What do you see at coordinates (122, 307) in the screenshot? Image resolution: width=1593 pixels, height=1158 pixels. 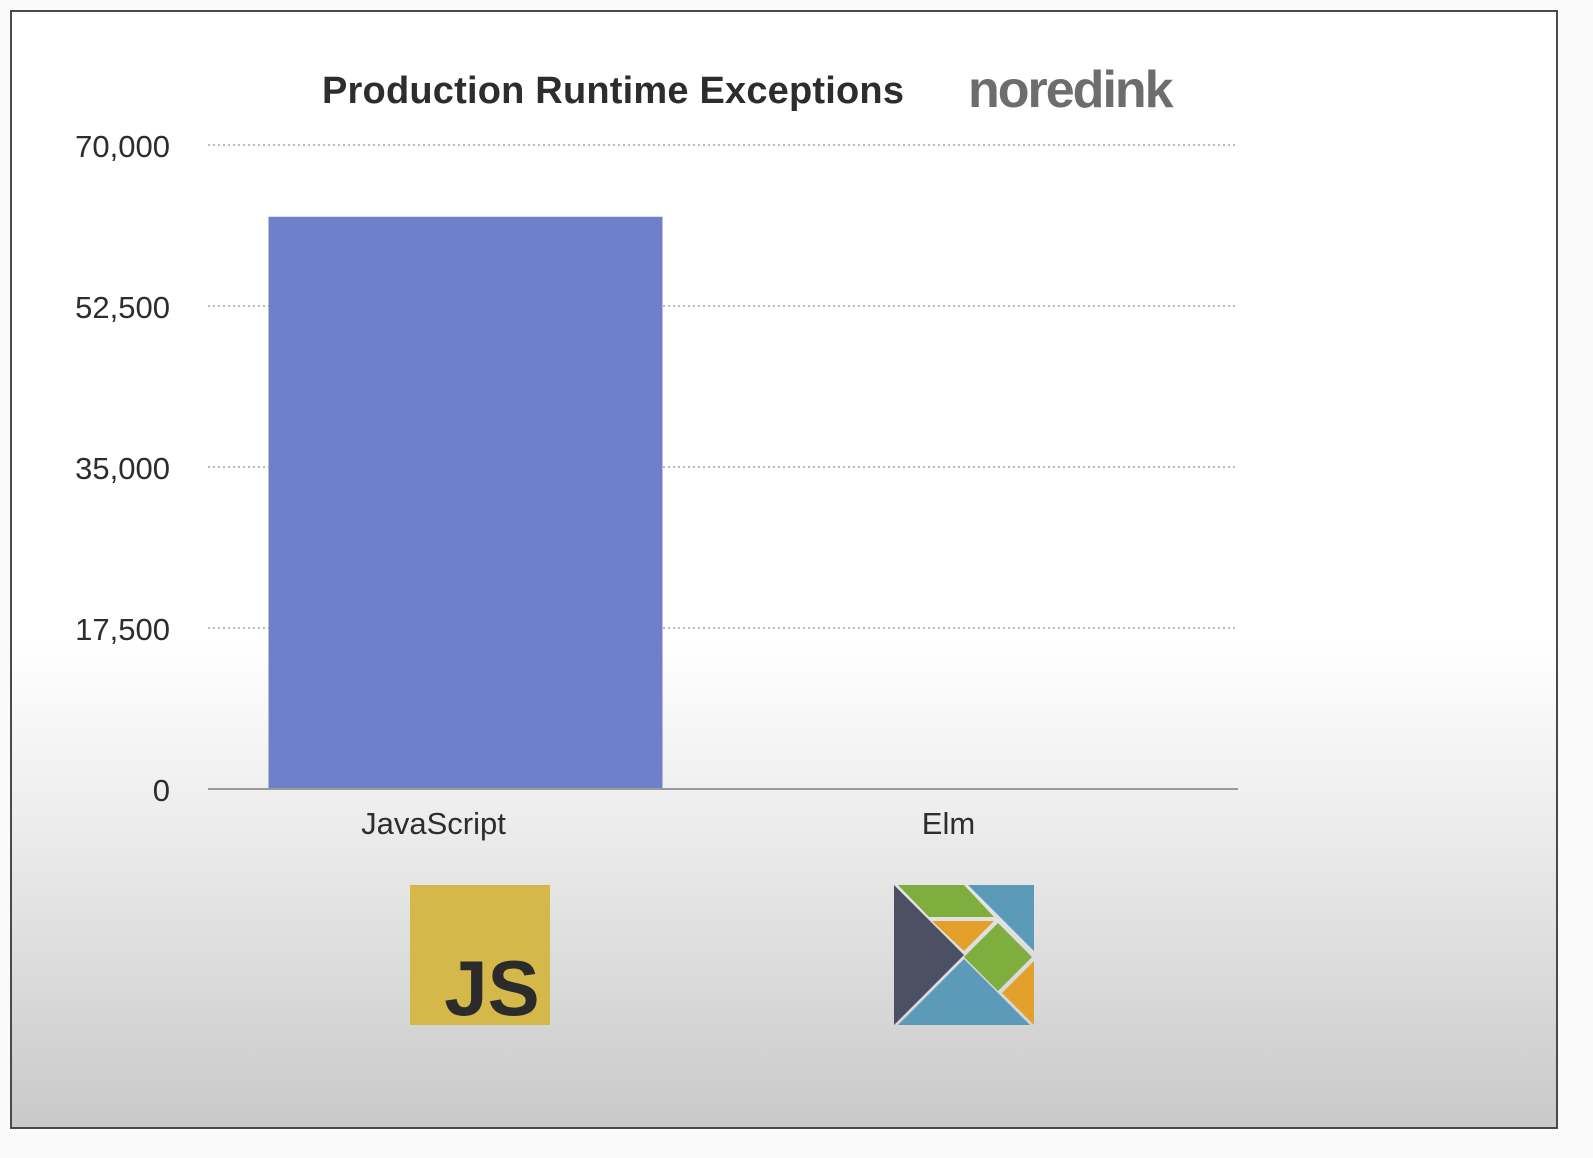 I see `y-tick-label: 52,500` at bounding box center [122, 307].